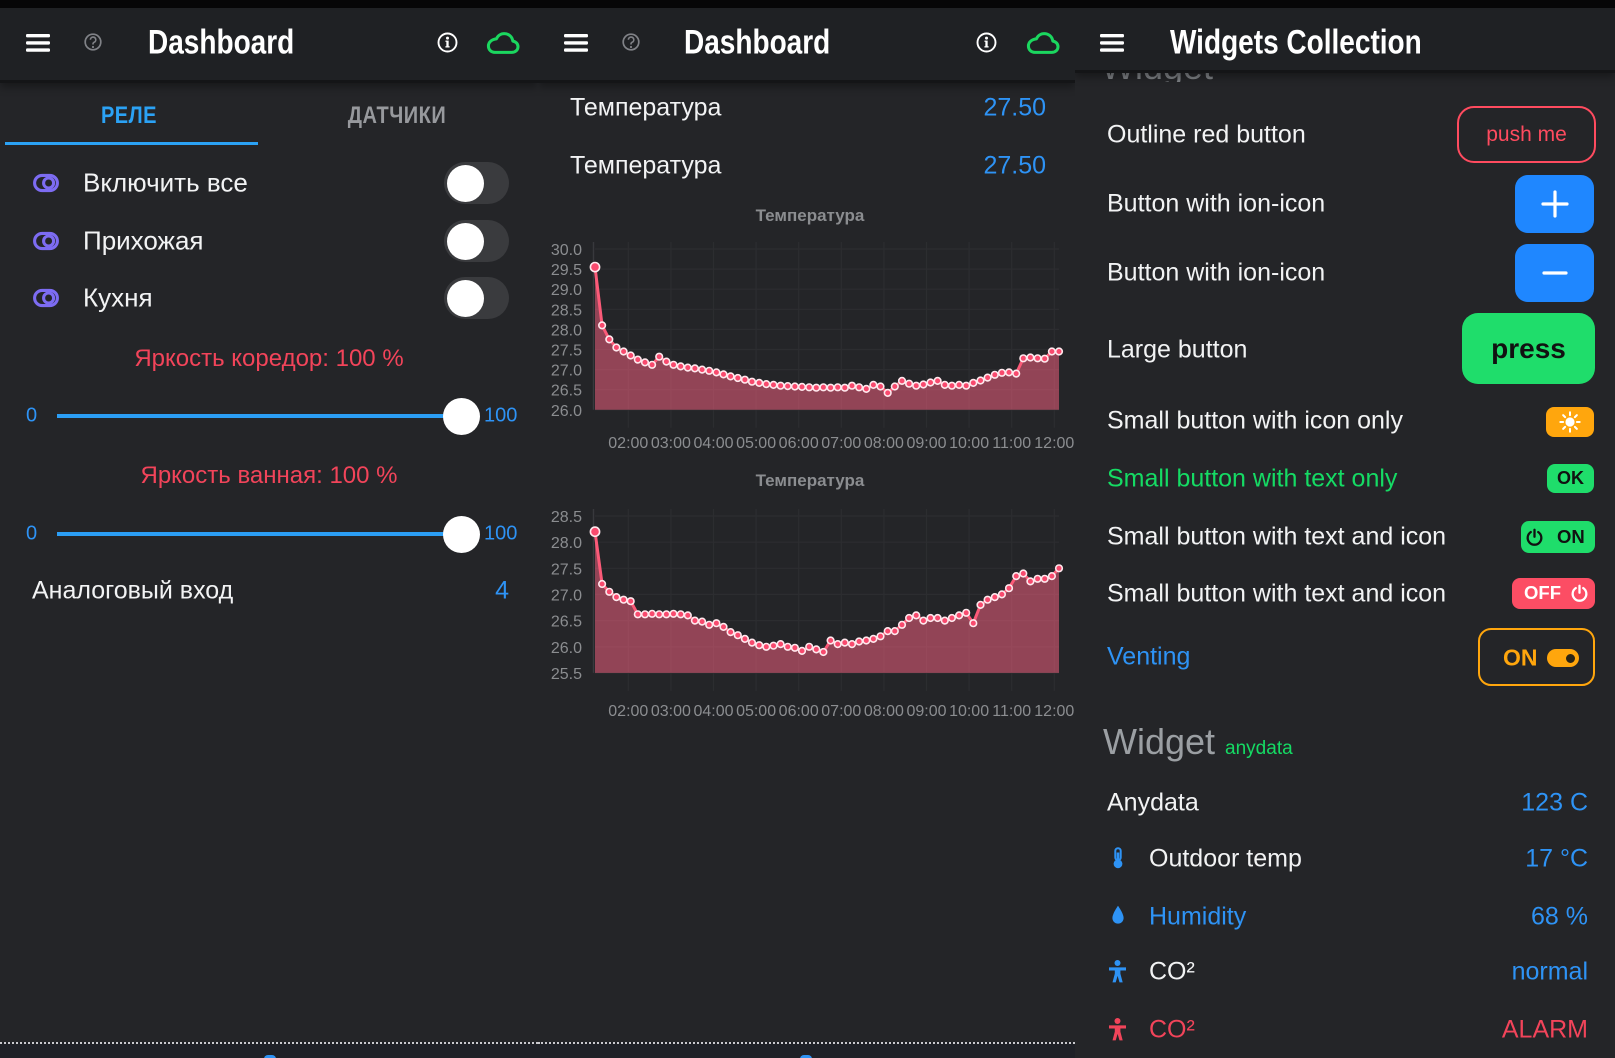 The image size is (1615, 1058). I want to click on svg-text: 25.5, so click(566, 674).